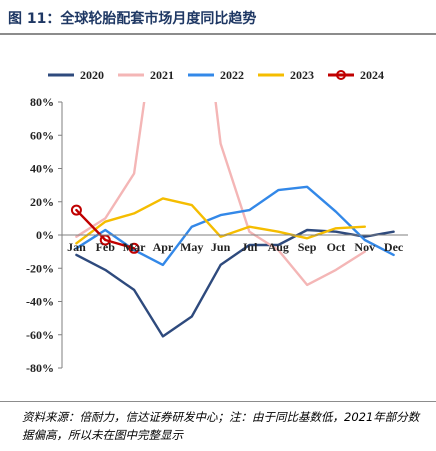 The height and width of the screenshot is (451, 436). What do you see at coordinates (105, 229) in the screenshot?
I see `series-line-2024` at bounding box center [105, 229].